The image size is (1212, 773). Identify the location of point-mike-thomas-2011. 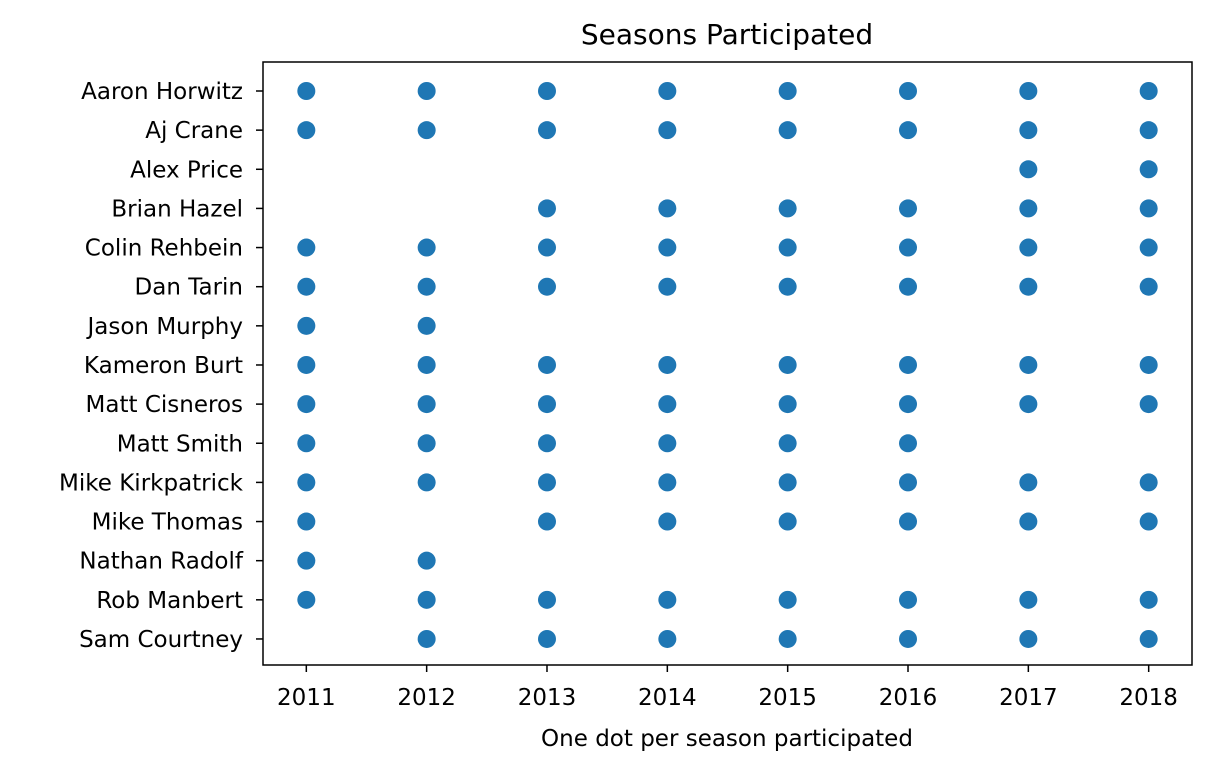
(306, 521).